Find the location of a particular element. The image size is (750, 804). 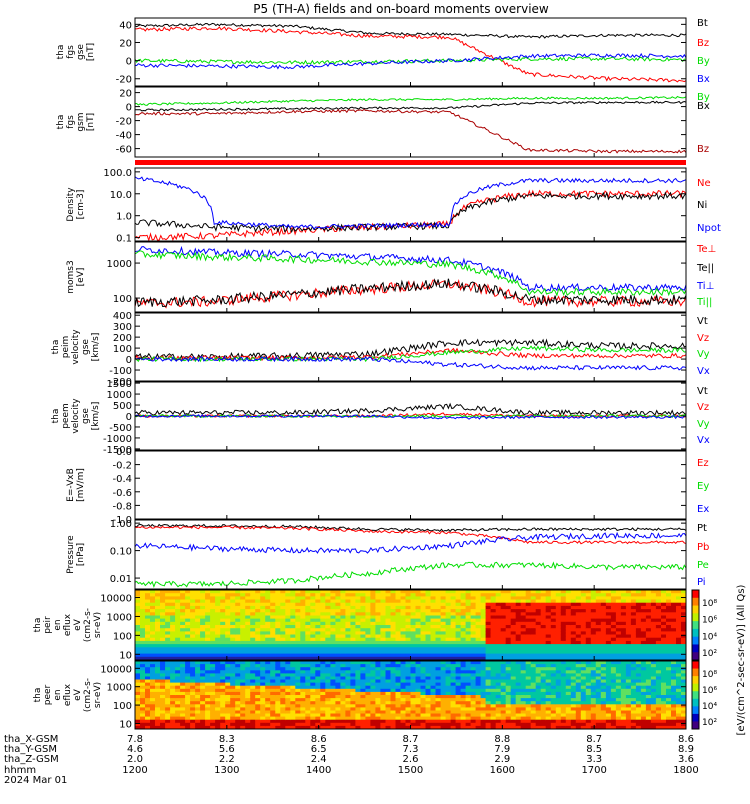

x-tick-label: 1400 is located at coordinates (318, 770).